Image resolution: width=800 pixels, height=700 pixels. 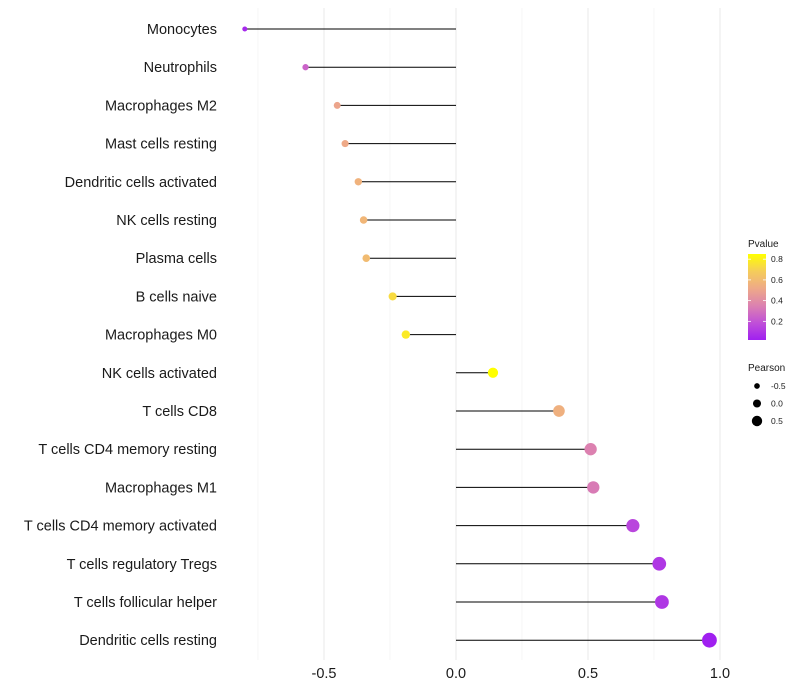 What do you see at coordinates (777, 259) in the screenshot?
I see `colorbar-tick-label: 0.8` at bounding box center [777, 259].